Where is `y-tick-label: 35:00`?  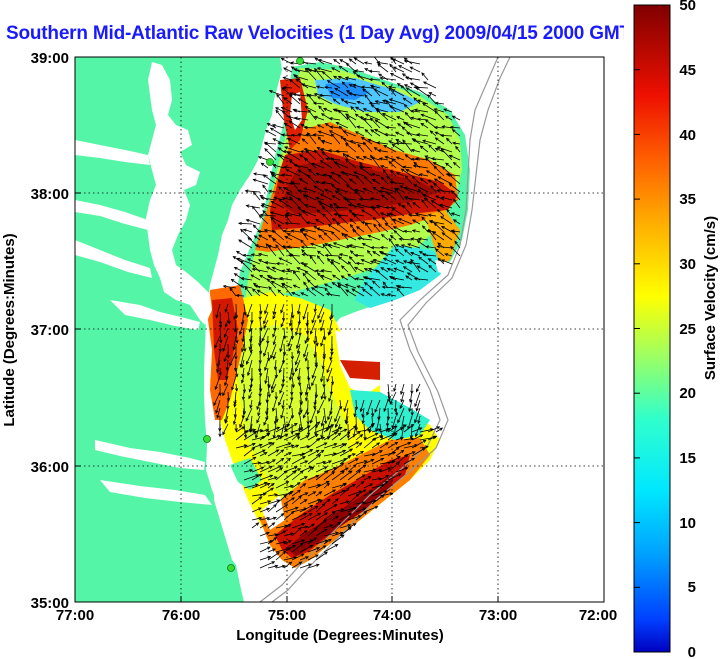 y-tick-label: 35:00 is located at coordinates (50, 603).